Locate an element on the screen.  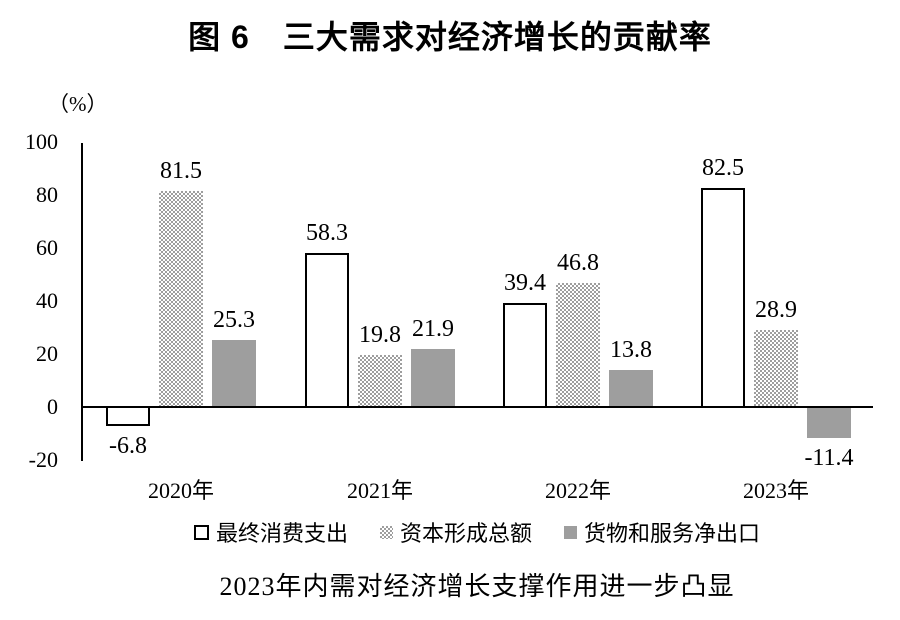
legend-item: 资本形成总额 is located at coordinates (455, 532).